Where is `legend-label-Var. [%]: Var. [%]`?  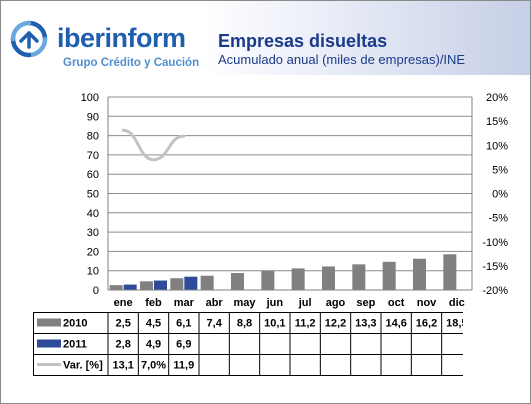
legend-label-Var. [%]: Var. [%] is located at coordinates (83, 366).